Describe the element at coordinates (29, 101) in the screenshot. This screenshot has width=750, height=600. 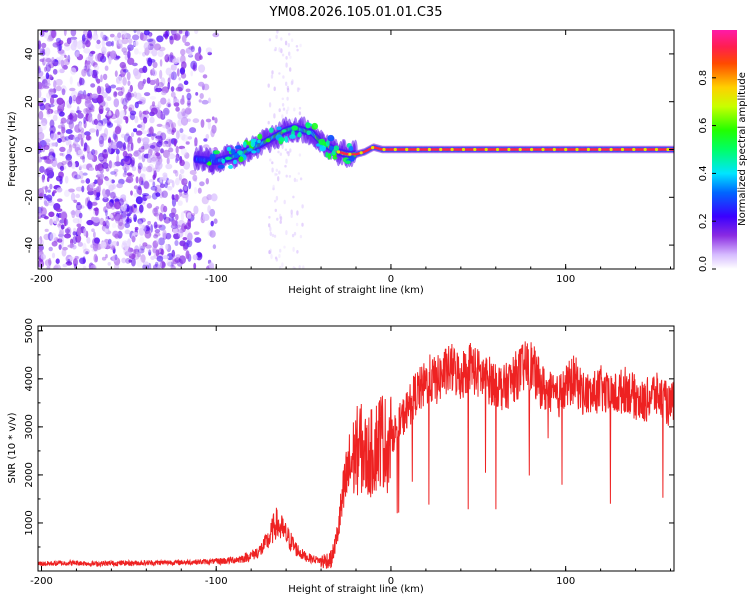
I see `y-tick-label: 20` at that location.